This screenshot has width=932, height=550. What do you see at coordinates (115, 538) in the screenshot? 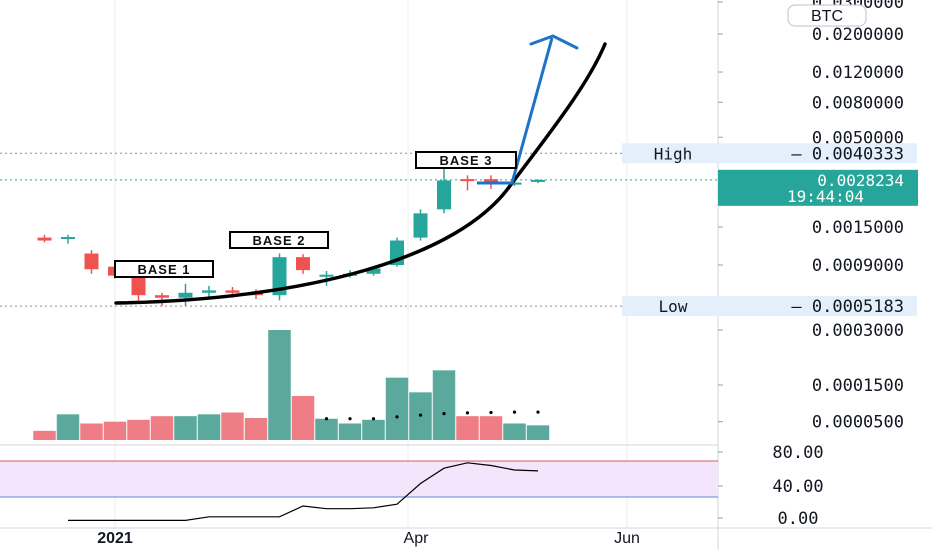
I see `time-axis-label: 2021` at bounding box center [115, 538].